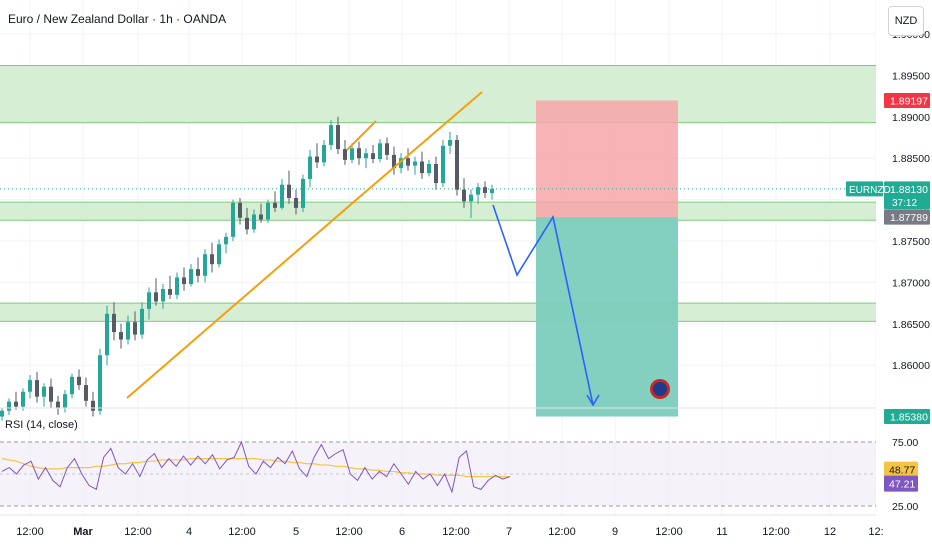  Describe the element at coordinates (870, 190) in the screenshot. I see `symbol-label: EURNZD` at that location.